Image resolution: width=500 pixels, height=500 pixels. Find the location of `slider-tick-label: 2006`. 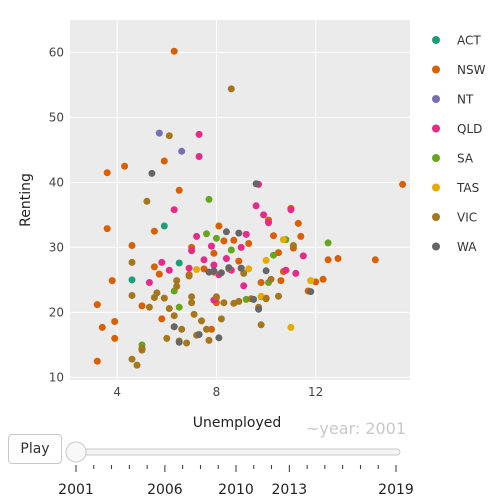

slider-tick-label: 2006 is located at coordinates (165, 490).